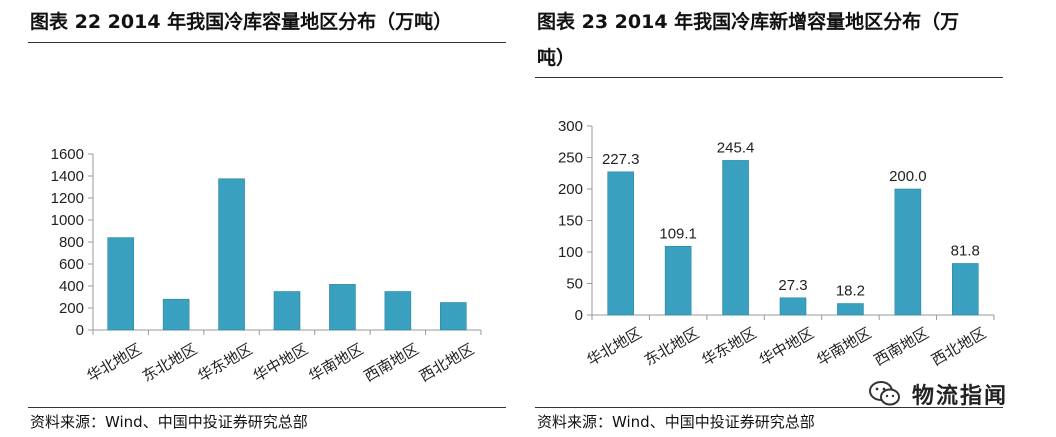 The width and height of the screenshot is (1056, 437). I want to click on y-tick-label: 250, so click(570, 158).